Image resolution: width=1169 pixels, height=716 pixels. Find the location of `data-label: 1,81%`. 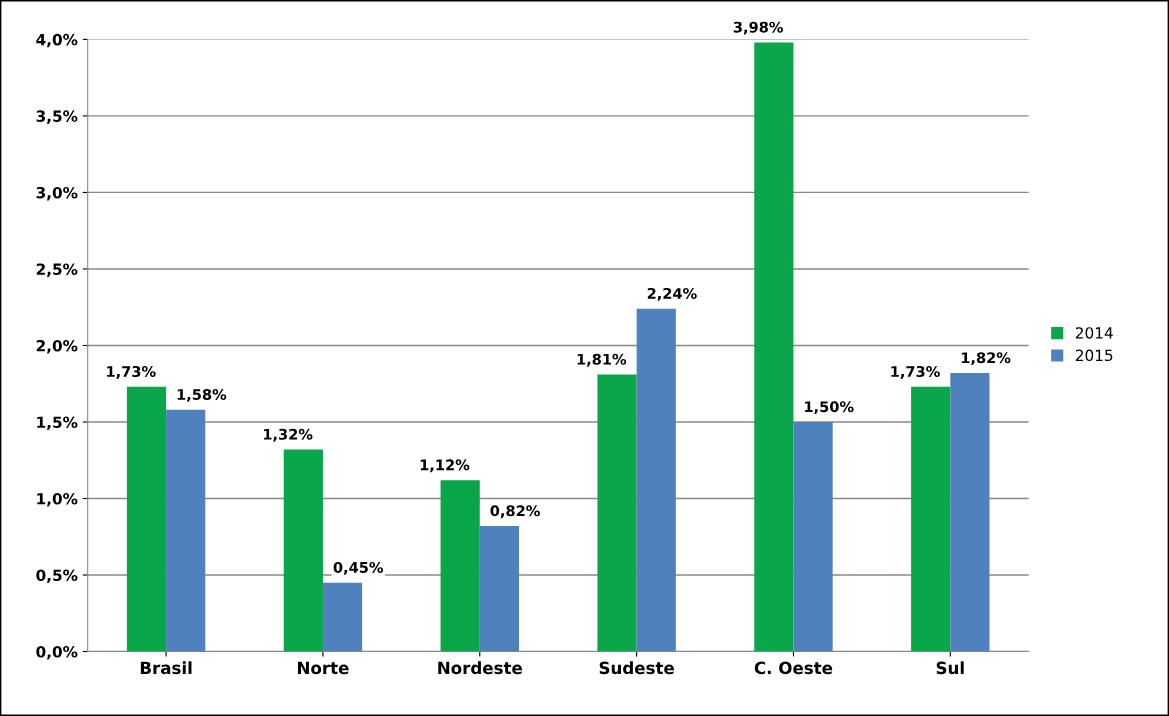

data-label: 1,81% is located at coordinates (602, 360).